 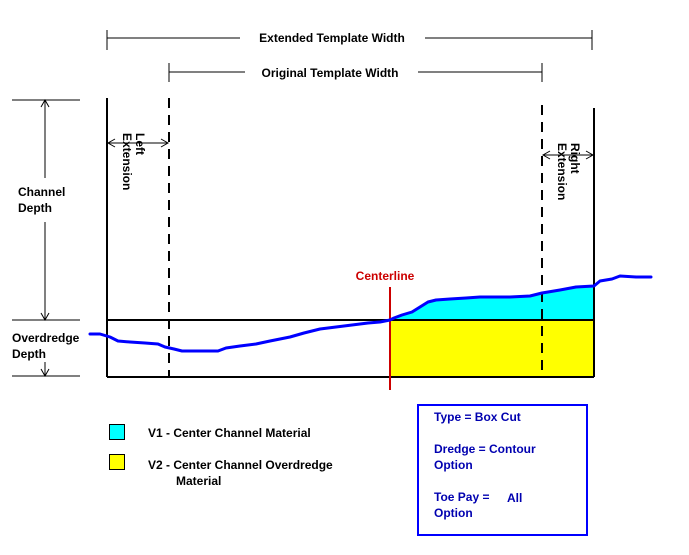 I want to click on v2-legend-label-line2: Material, so click(x=199, y=481).